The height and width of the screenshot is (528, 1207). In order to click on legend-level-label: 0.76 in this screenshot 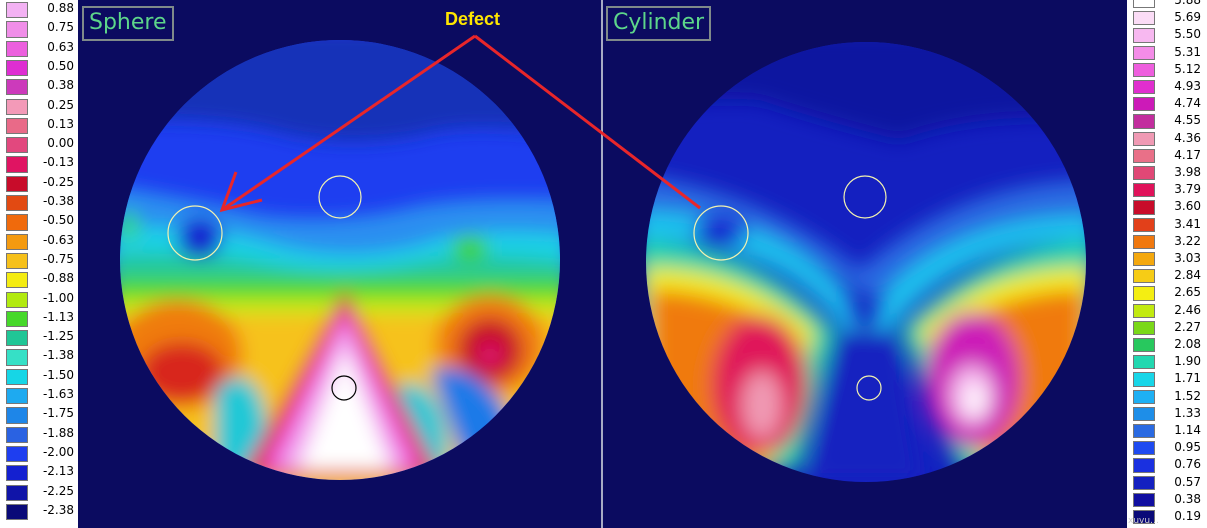, I will do `click(1187, 464)`.